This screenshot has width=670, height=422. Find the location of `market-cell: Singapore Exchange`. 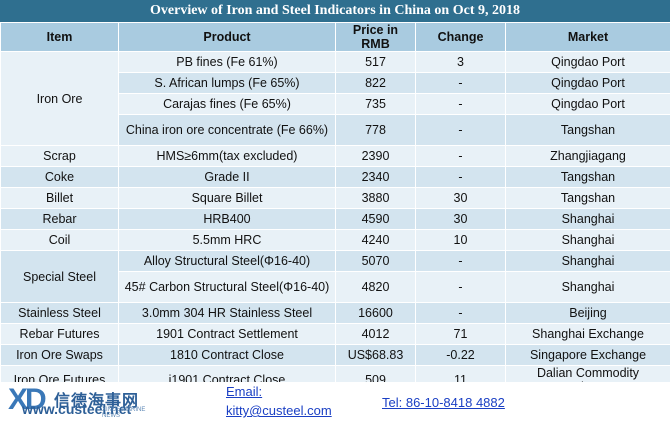

market-cell: Singapore Exchange is located at coordinates (587, 355).